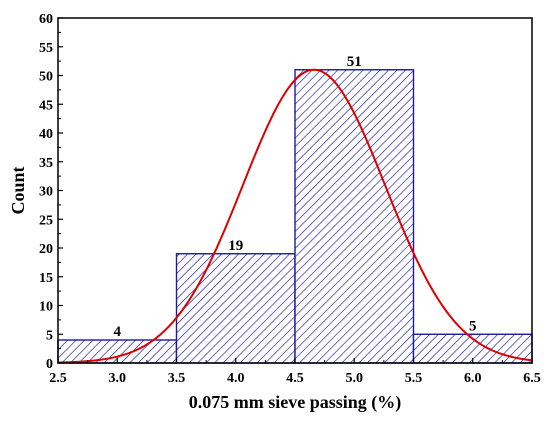 The width and height of the screenshot is (550, 421). What do you see at coordinates (46, 105) in the screenshot?
I see `y-tick-label: 45` at bounding box center [46, 105].